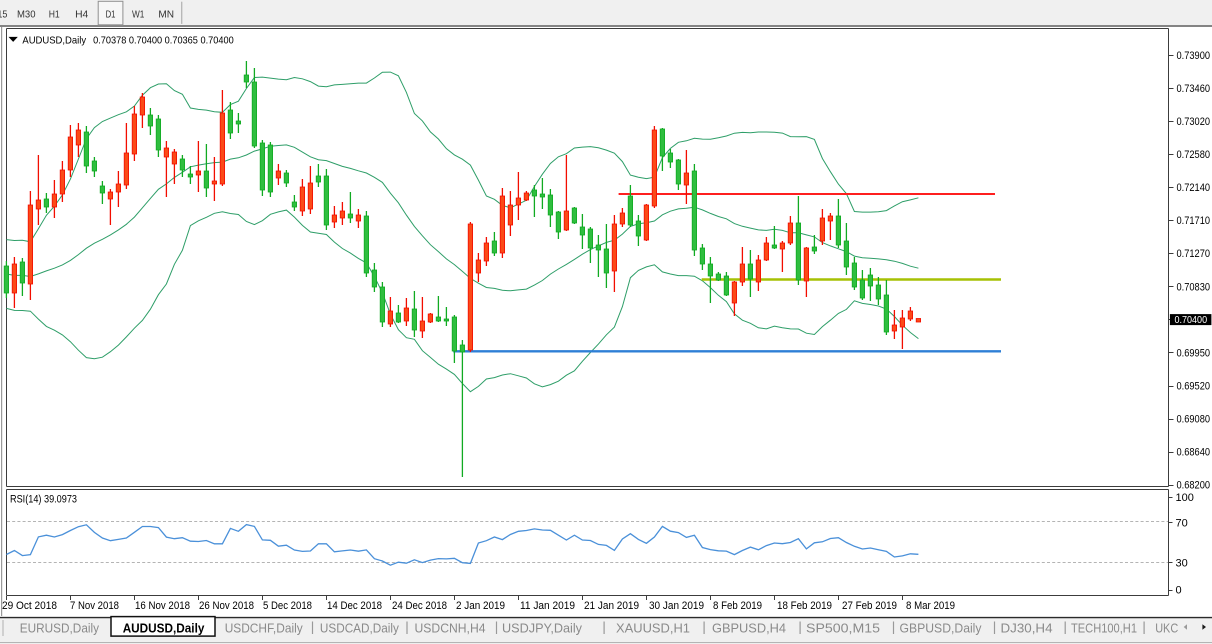 The height and width of the screenshot is (644, 1212). What do you see at coordinates (419, 606) in the screenshot?
I see `svg-text: 24 Dec 2018` at bounding box center [419, 606].